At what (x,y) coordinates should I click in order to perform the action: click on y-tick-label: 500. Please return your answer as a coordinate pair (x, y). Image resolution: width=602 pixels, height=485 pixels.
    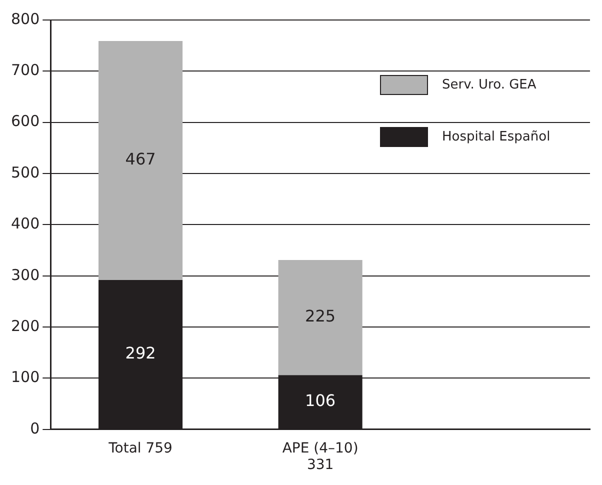
    Looking at the image, I should click on (25, 172).